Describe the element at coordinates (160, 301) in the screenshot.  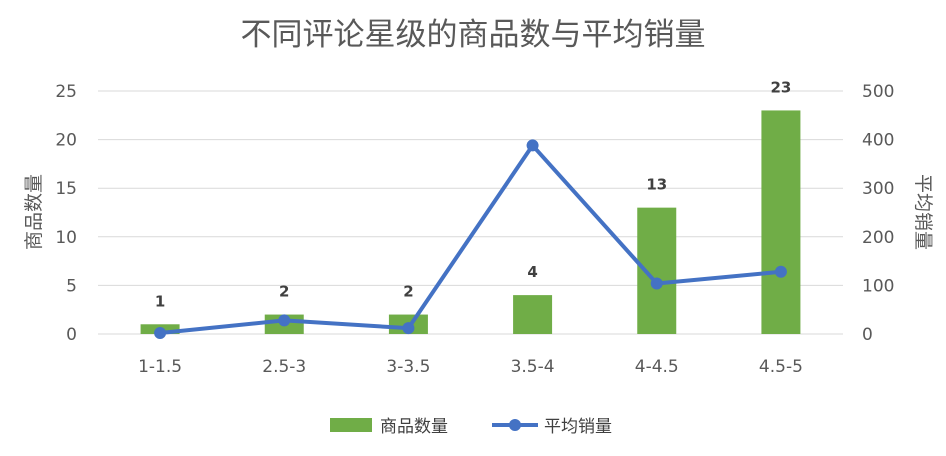
I see `data-label: 1` at that location.